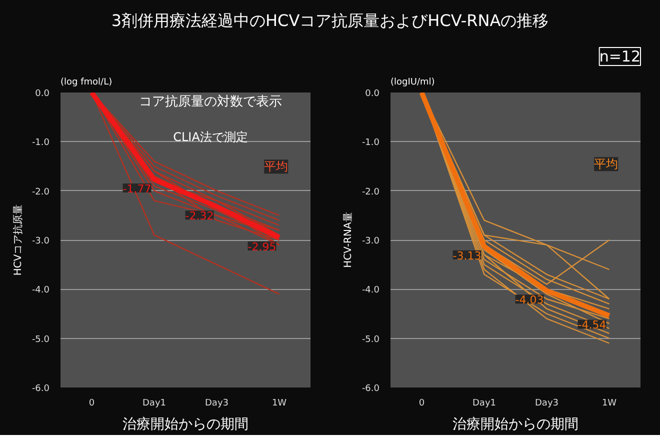  What do you see at coordinates (529, 300) in the screenshot?
I see `data-label: -4.03` at bounding box center [529, 300].